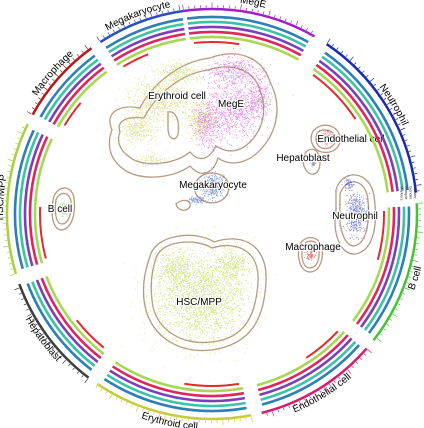 The image size is (424, 428). I want to click on ring-sector-hsc-mpp: HSC/MPP, so click(26, 200).